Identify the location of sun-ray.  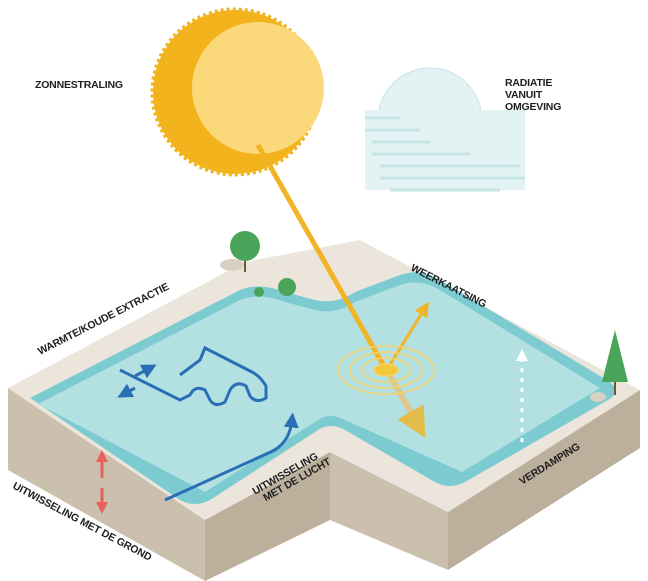
(321, 256).